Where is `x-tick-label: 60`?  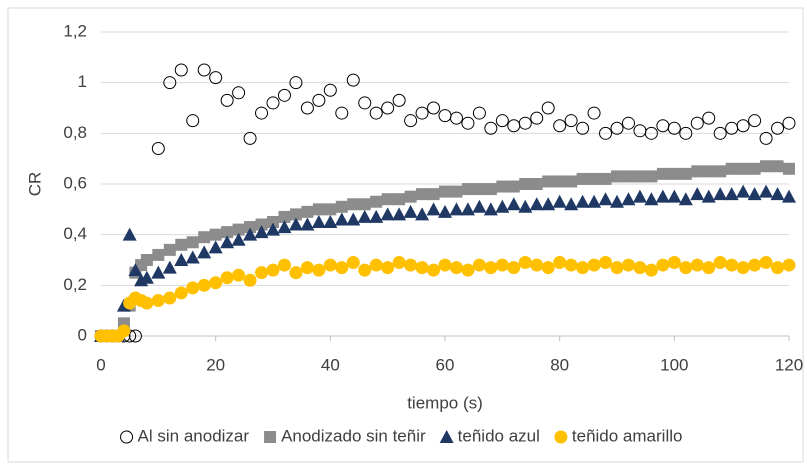
x-tick-label: 60 is located at coordinates (445, 364).